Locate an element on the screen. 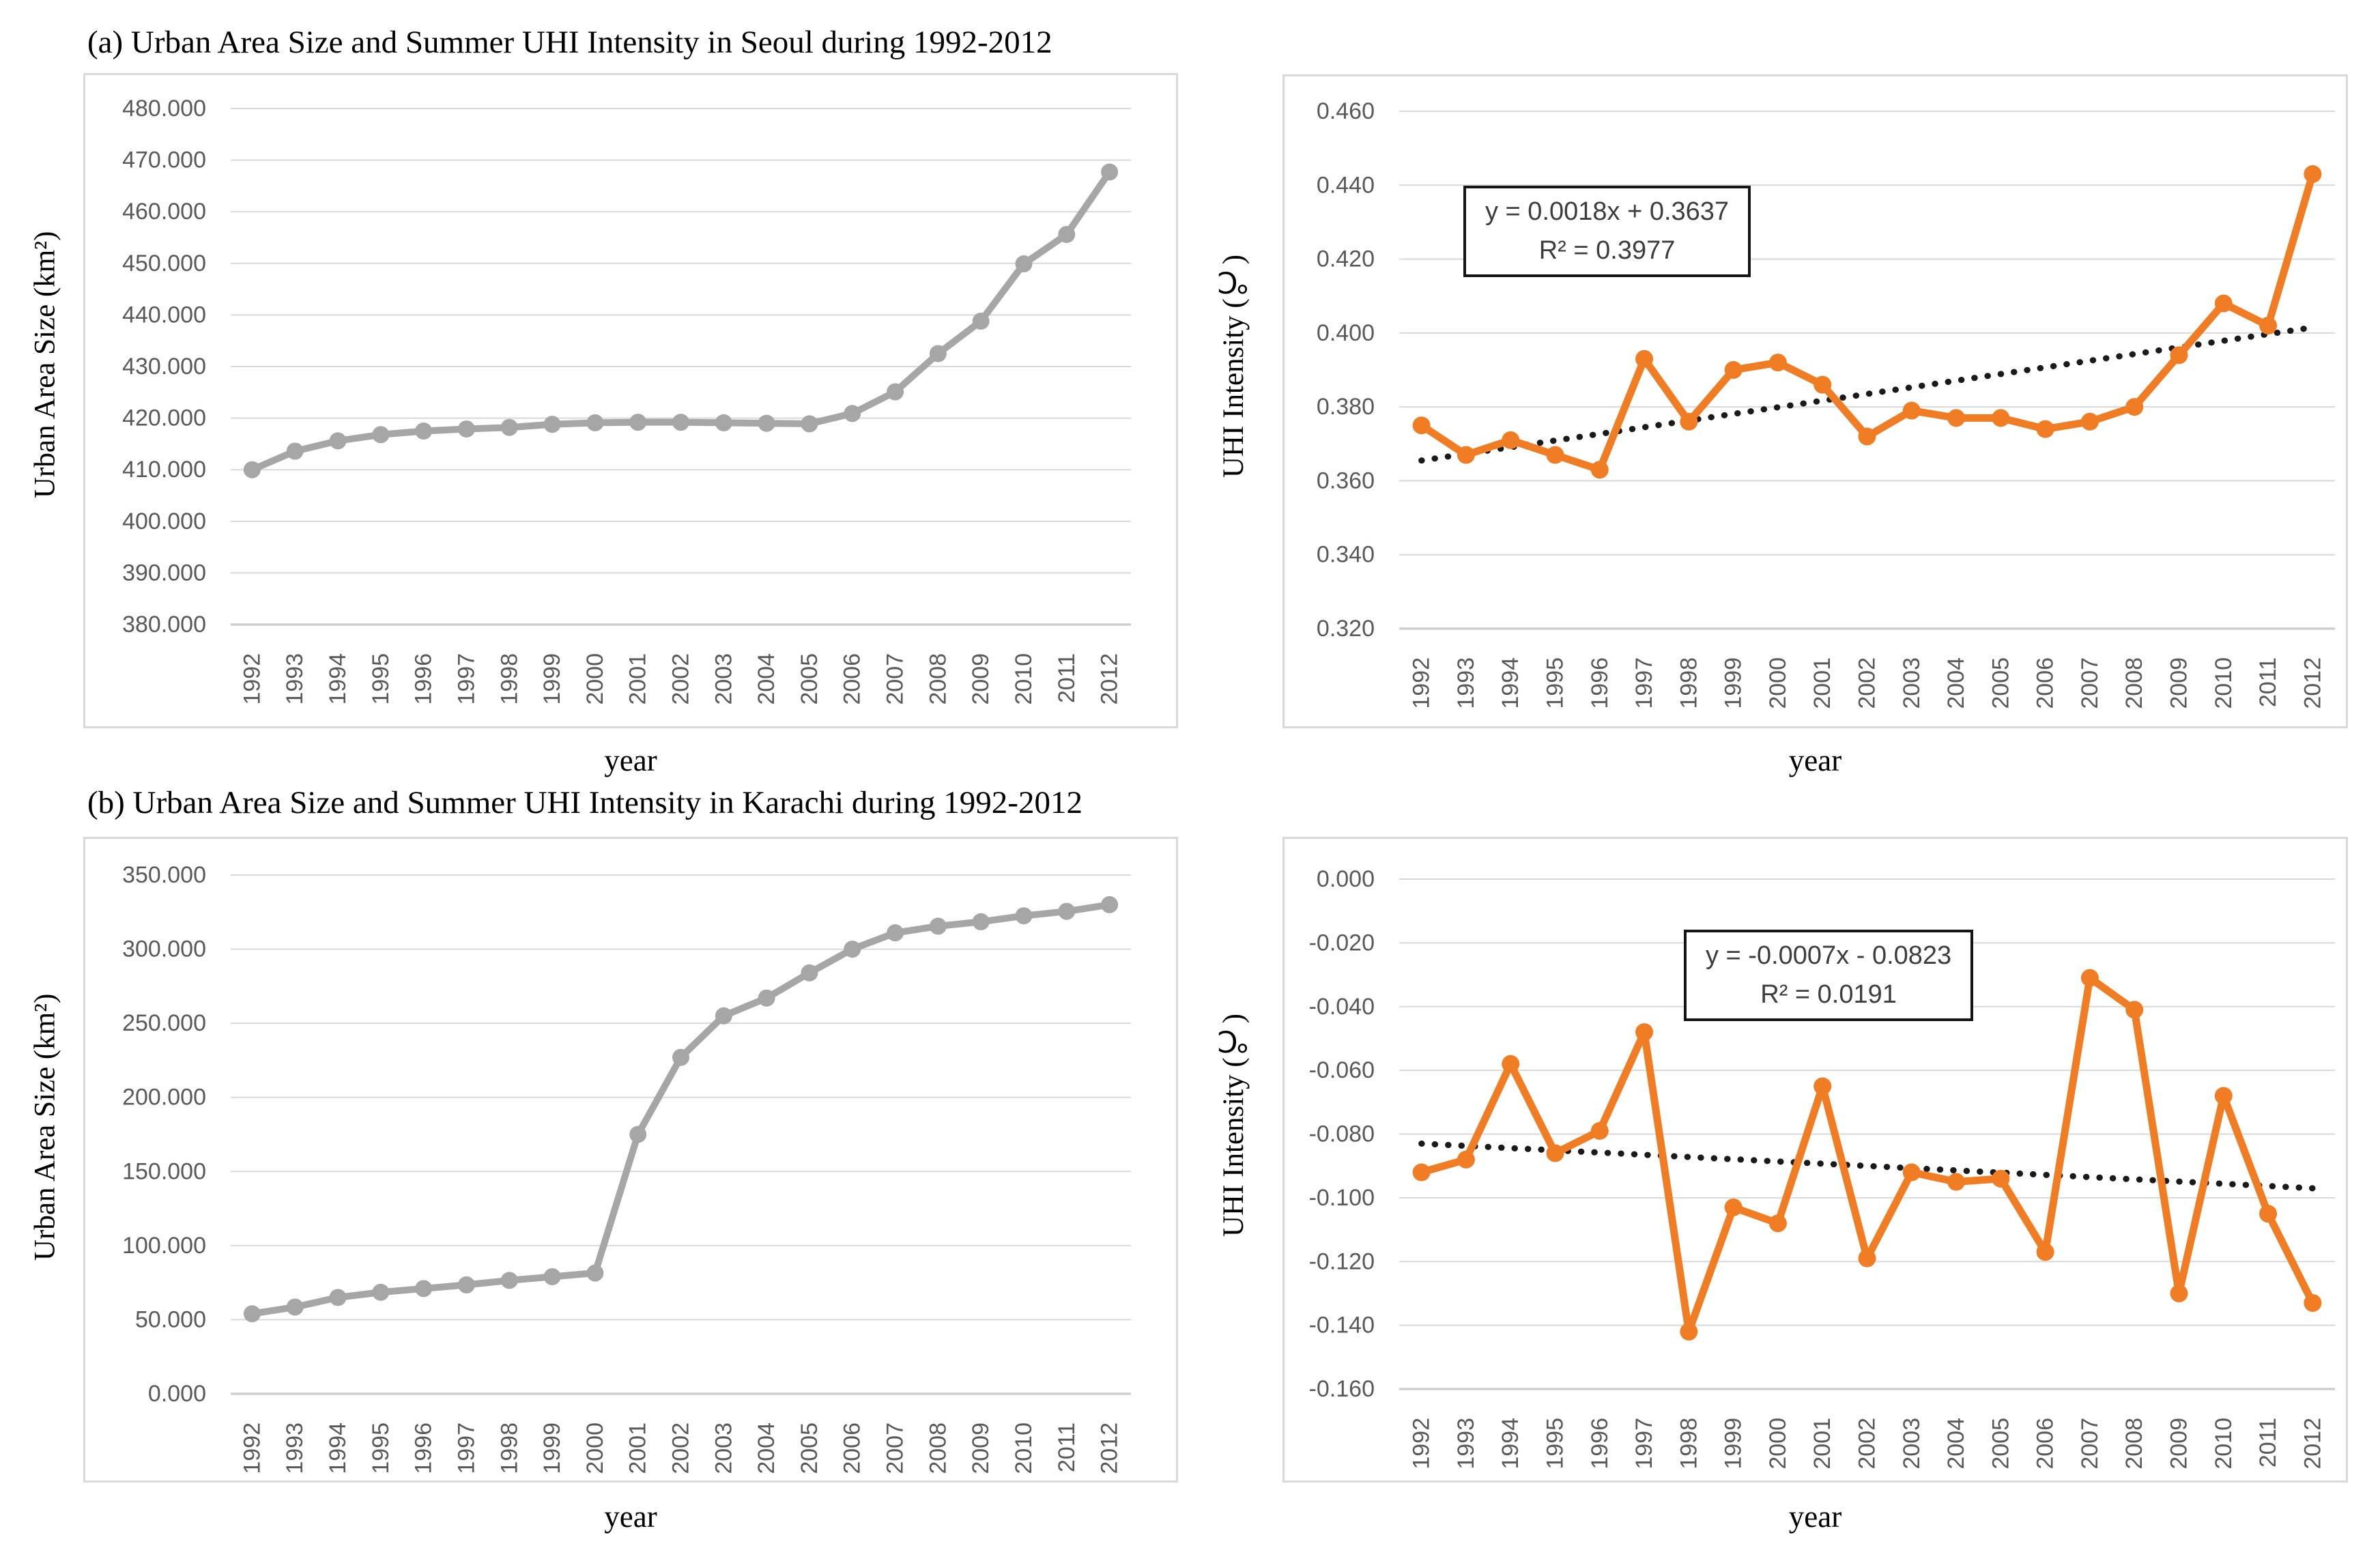  trendline-equation: y = 0.0018x + 0.3637 is located at coordinates (1607, 211).